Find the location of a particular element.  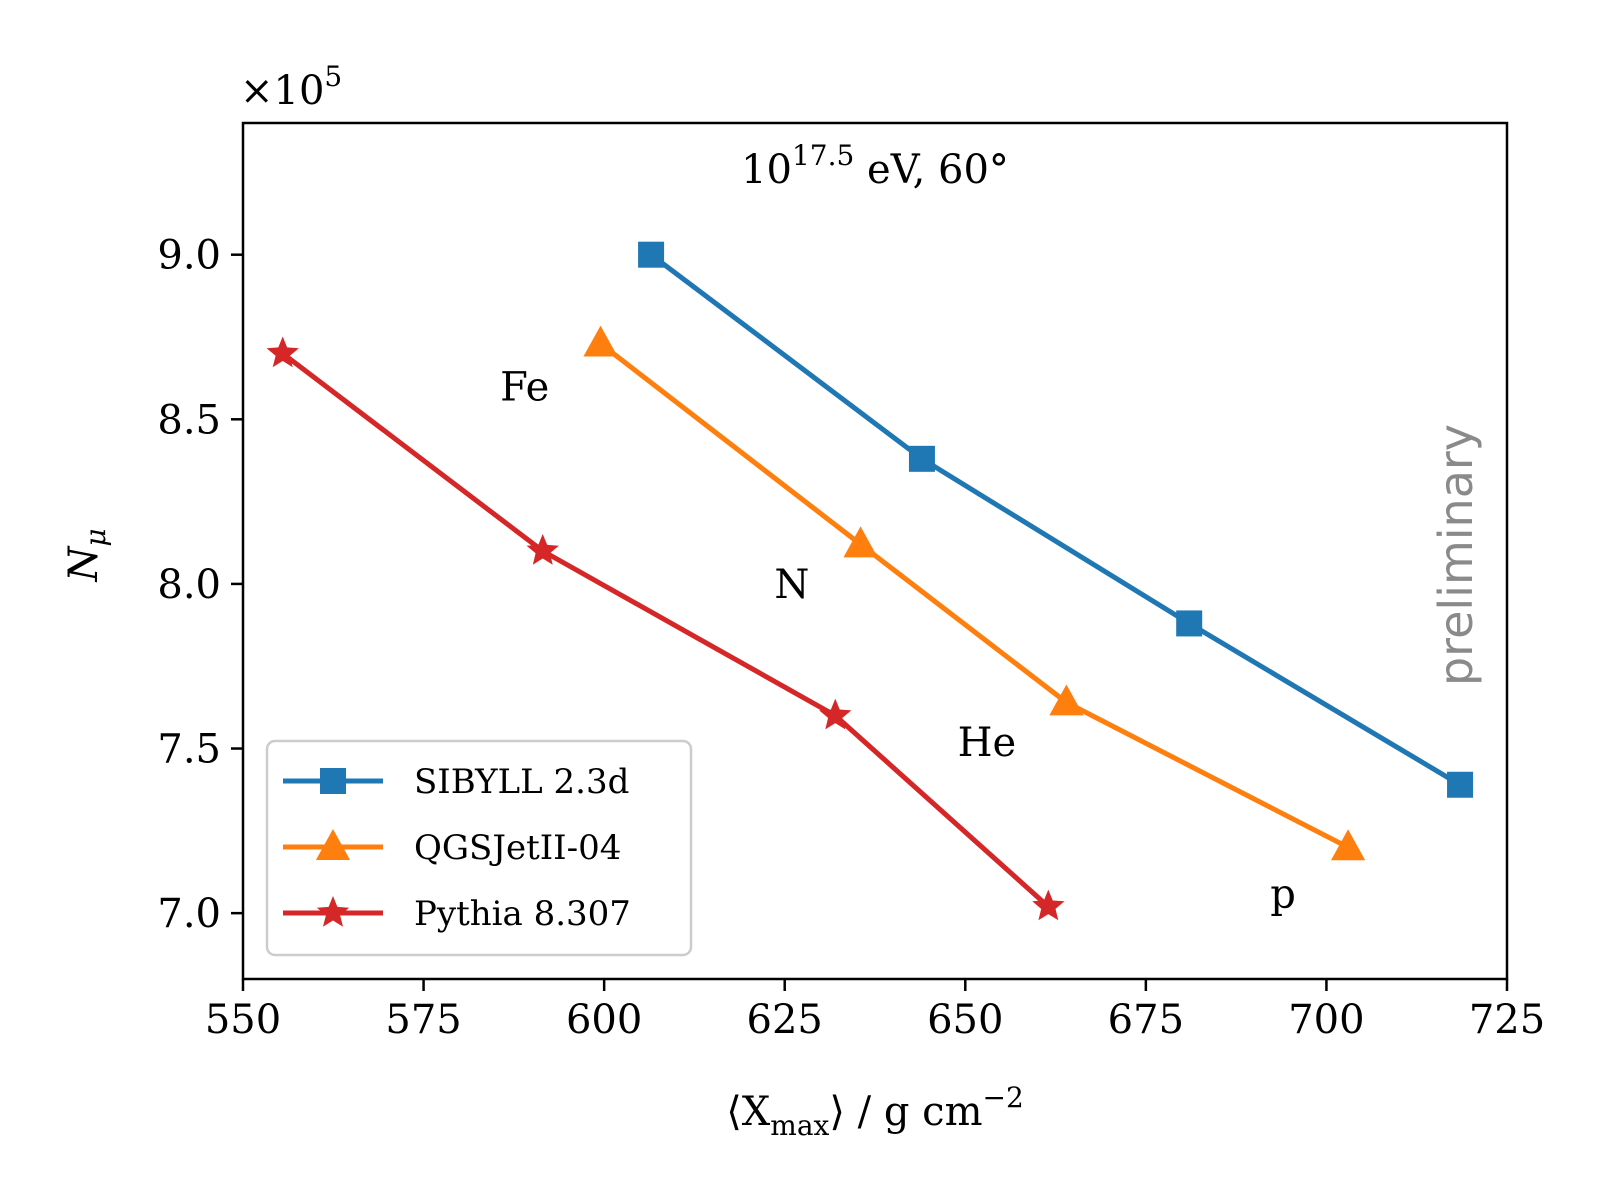

legend-entries: SIBYLL 2.3d QGSJetII-04 Pythia 8.307 is located at coordinates (457, 848).